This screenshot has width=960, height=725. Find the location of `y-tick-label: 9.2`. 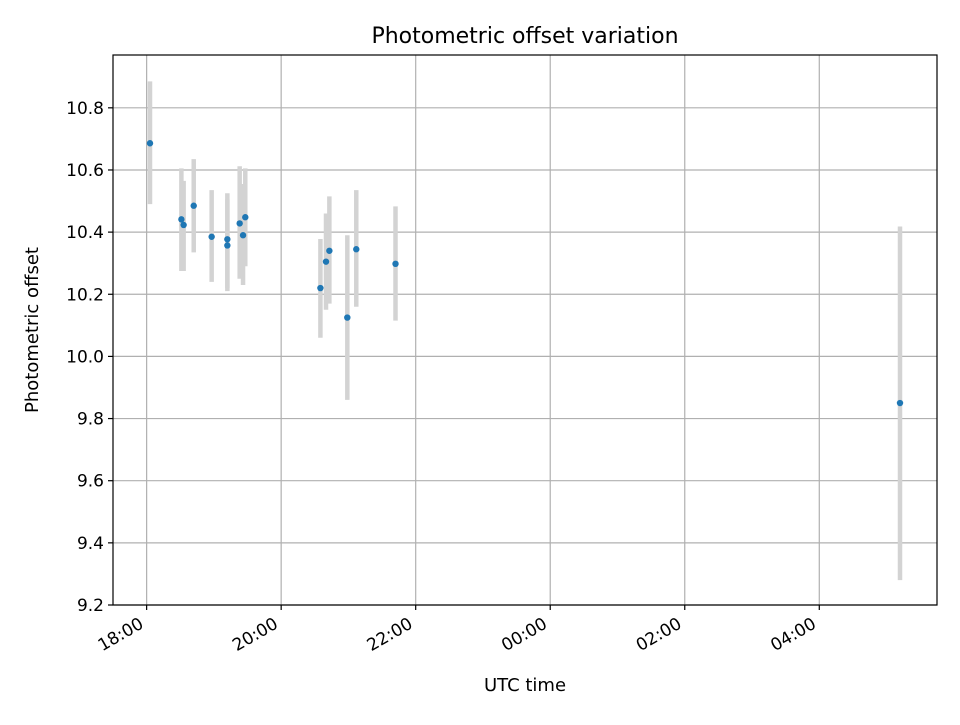

y-tick-label: 9.2 is located at coordinates (90, 606).